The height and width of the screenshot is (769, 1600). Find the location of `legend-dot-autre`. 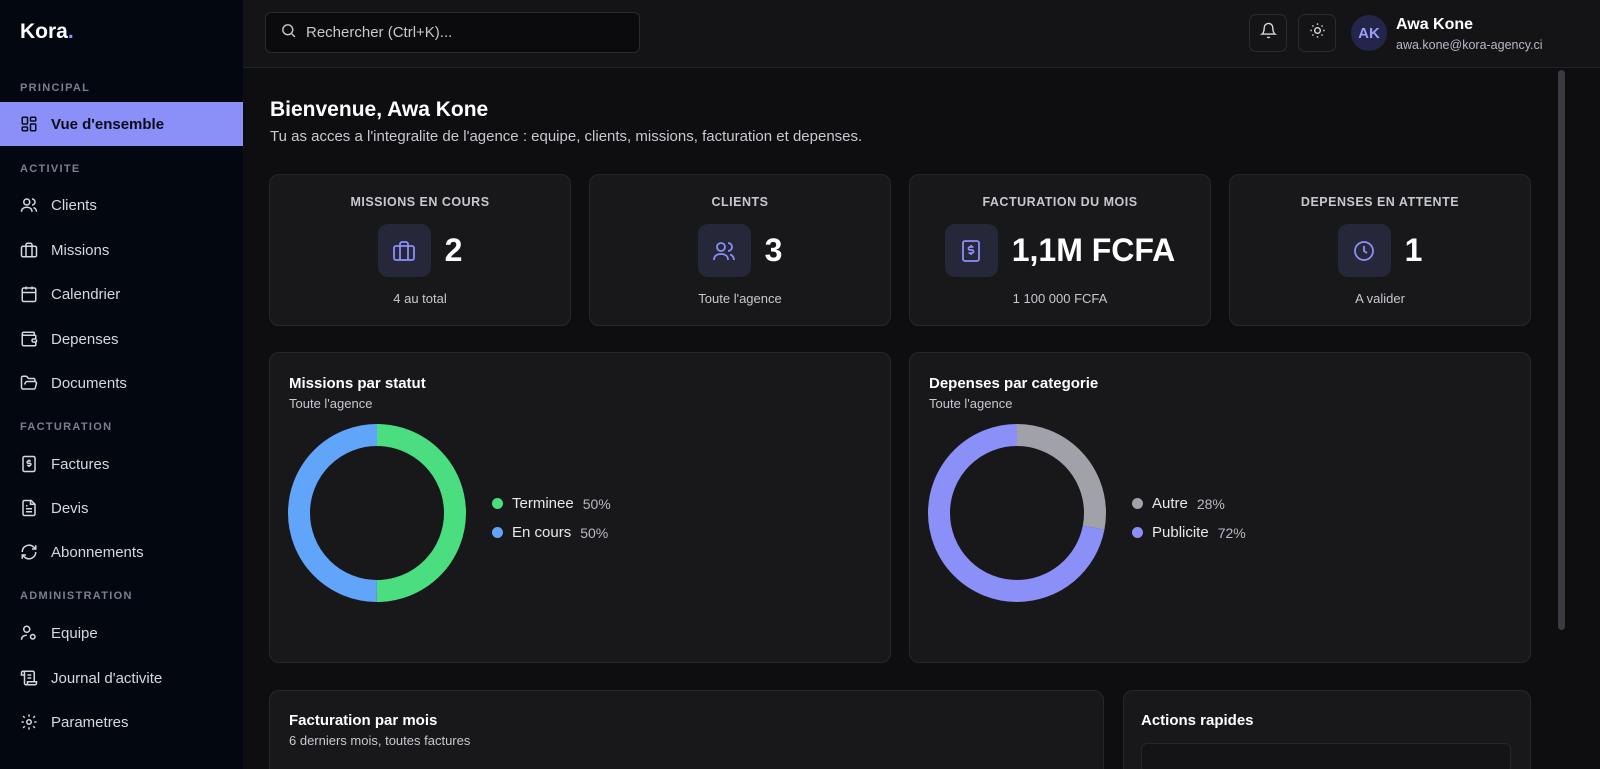

legend-dot-autre is located at coordinates (1137, 503).